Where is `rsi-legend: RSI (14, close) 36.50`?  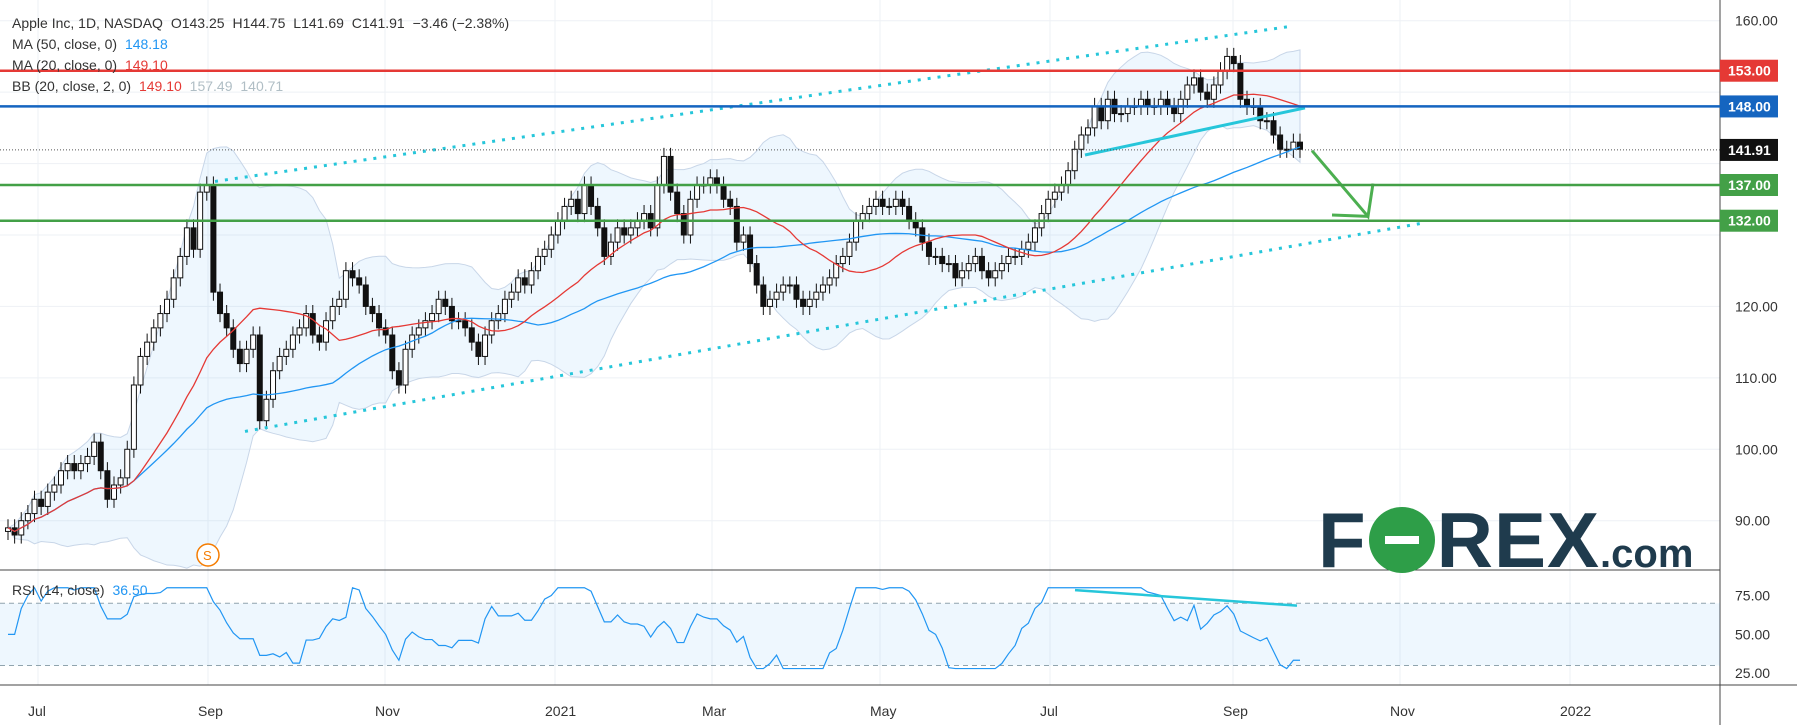
rsi-legend: RSI (14, close) 36.50 is located at coordinates (82, 590).